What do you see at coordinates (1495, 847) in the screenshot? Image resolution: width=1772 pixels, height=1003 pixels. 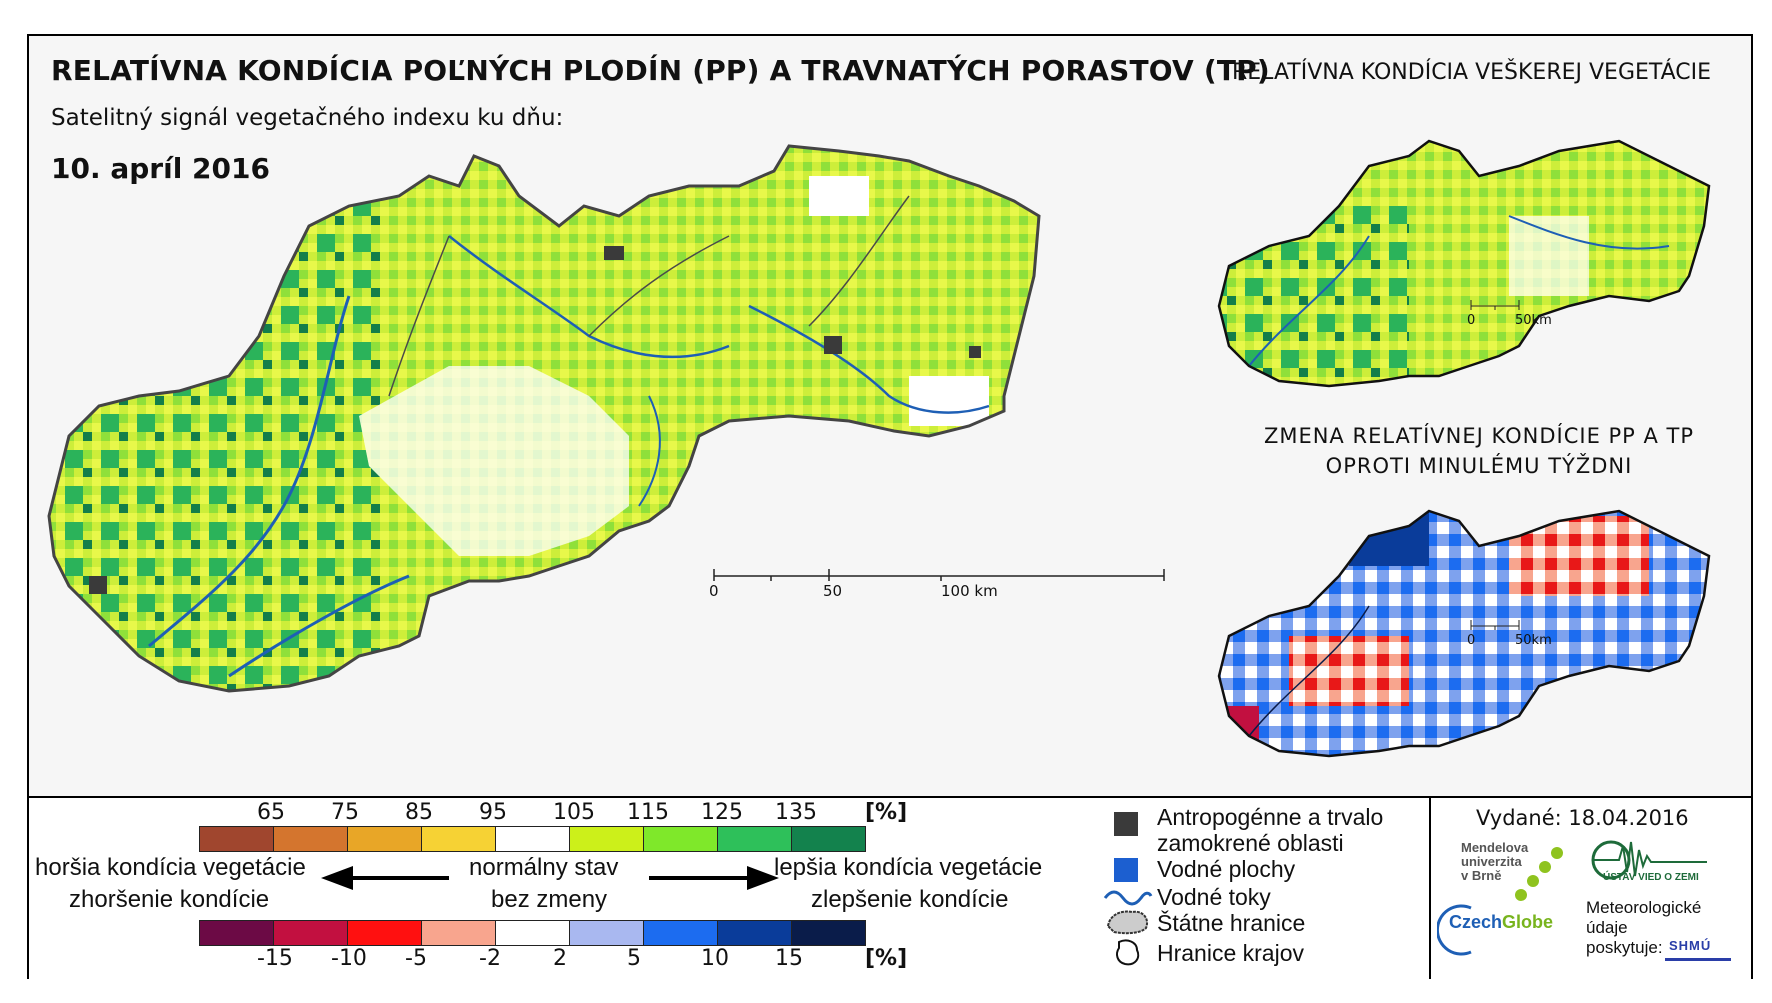 I see `mendel-text-1: Mendelova` at bounding box center [1495, 847].